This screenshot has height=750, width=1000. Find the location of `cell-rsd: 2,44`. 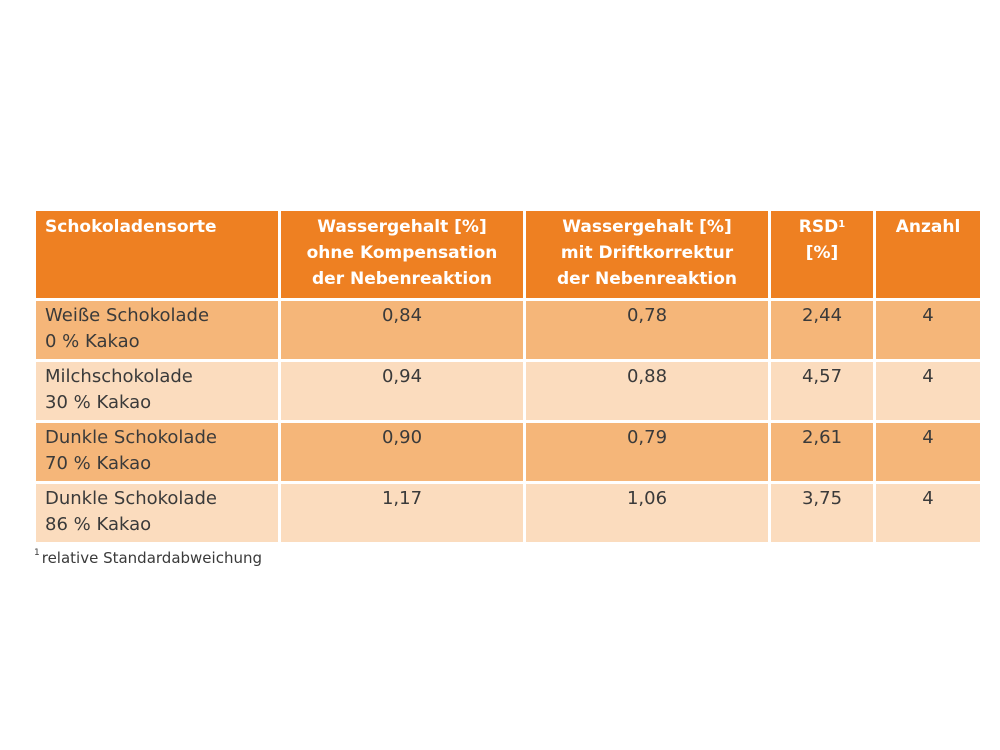

cell-rsd: 2,44 is located at coordinates (822, 330).